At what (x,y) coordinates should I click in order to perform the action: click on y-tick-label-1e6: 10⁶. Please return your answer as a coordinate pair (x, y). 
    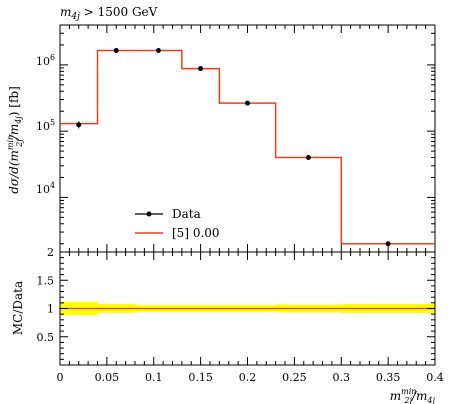
    Looking at the image, I should click on (45, 60).